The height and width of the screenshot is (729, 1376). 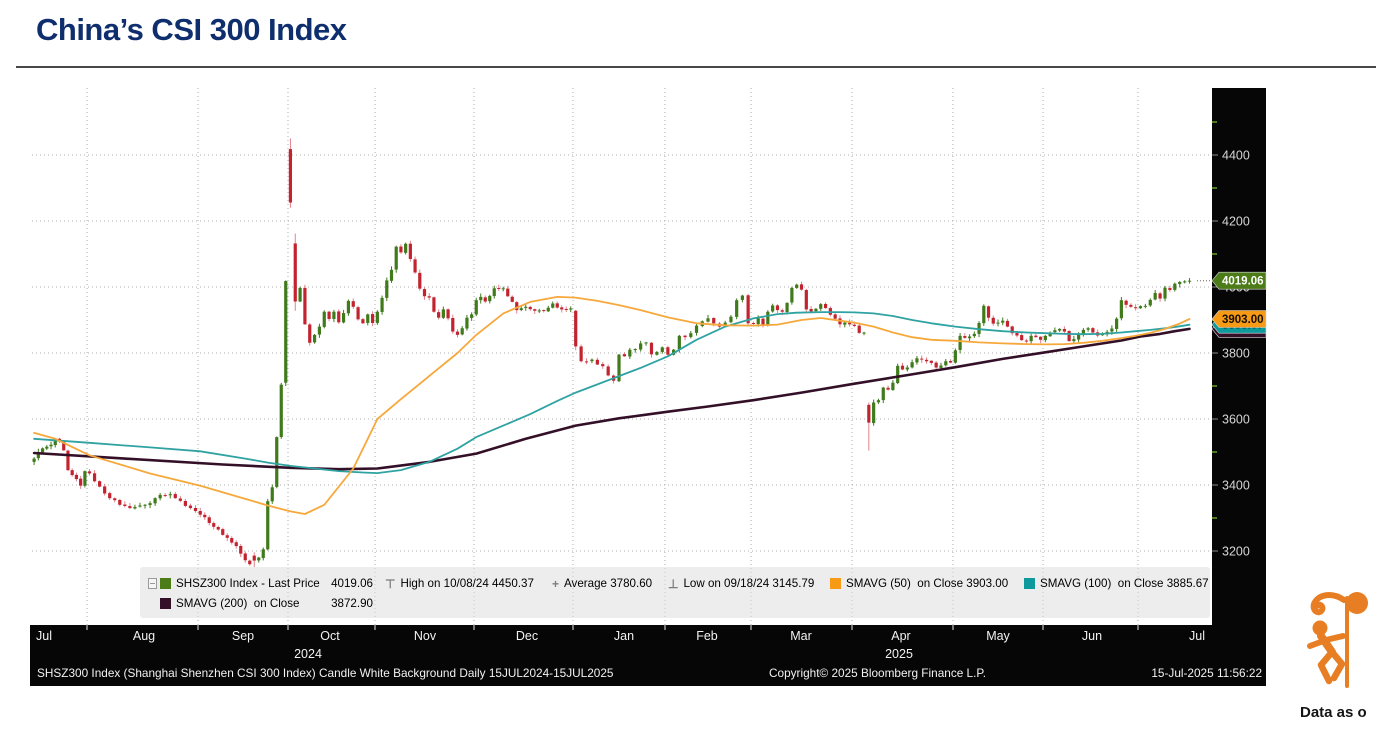 I want to click on legend-value: 4019.06, so click(x=352, y=583).